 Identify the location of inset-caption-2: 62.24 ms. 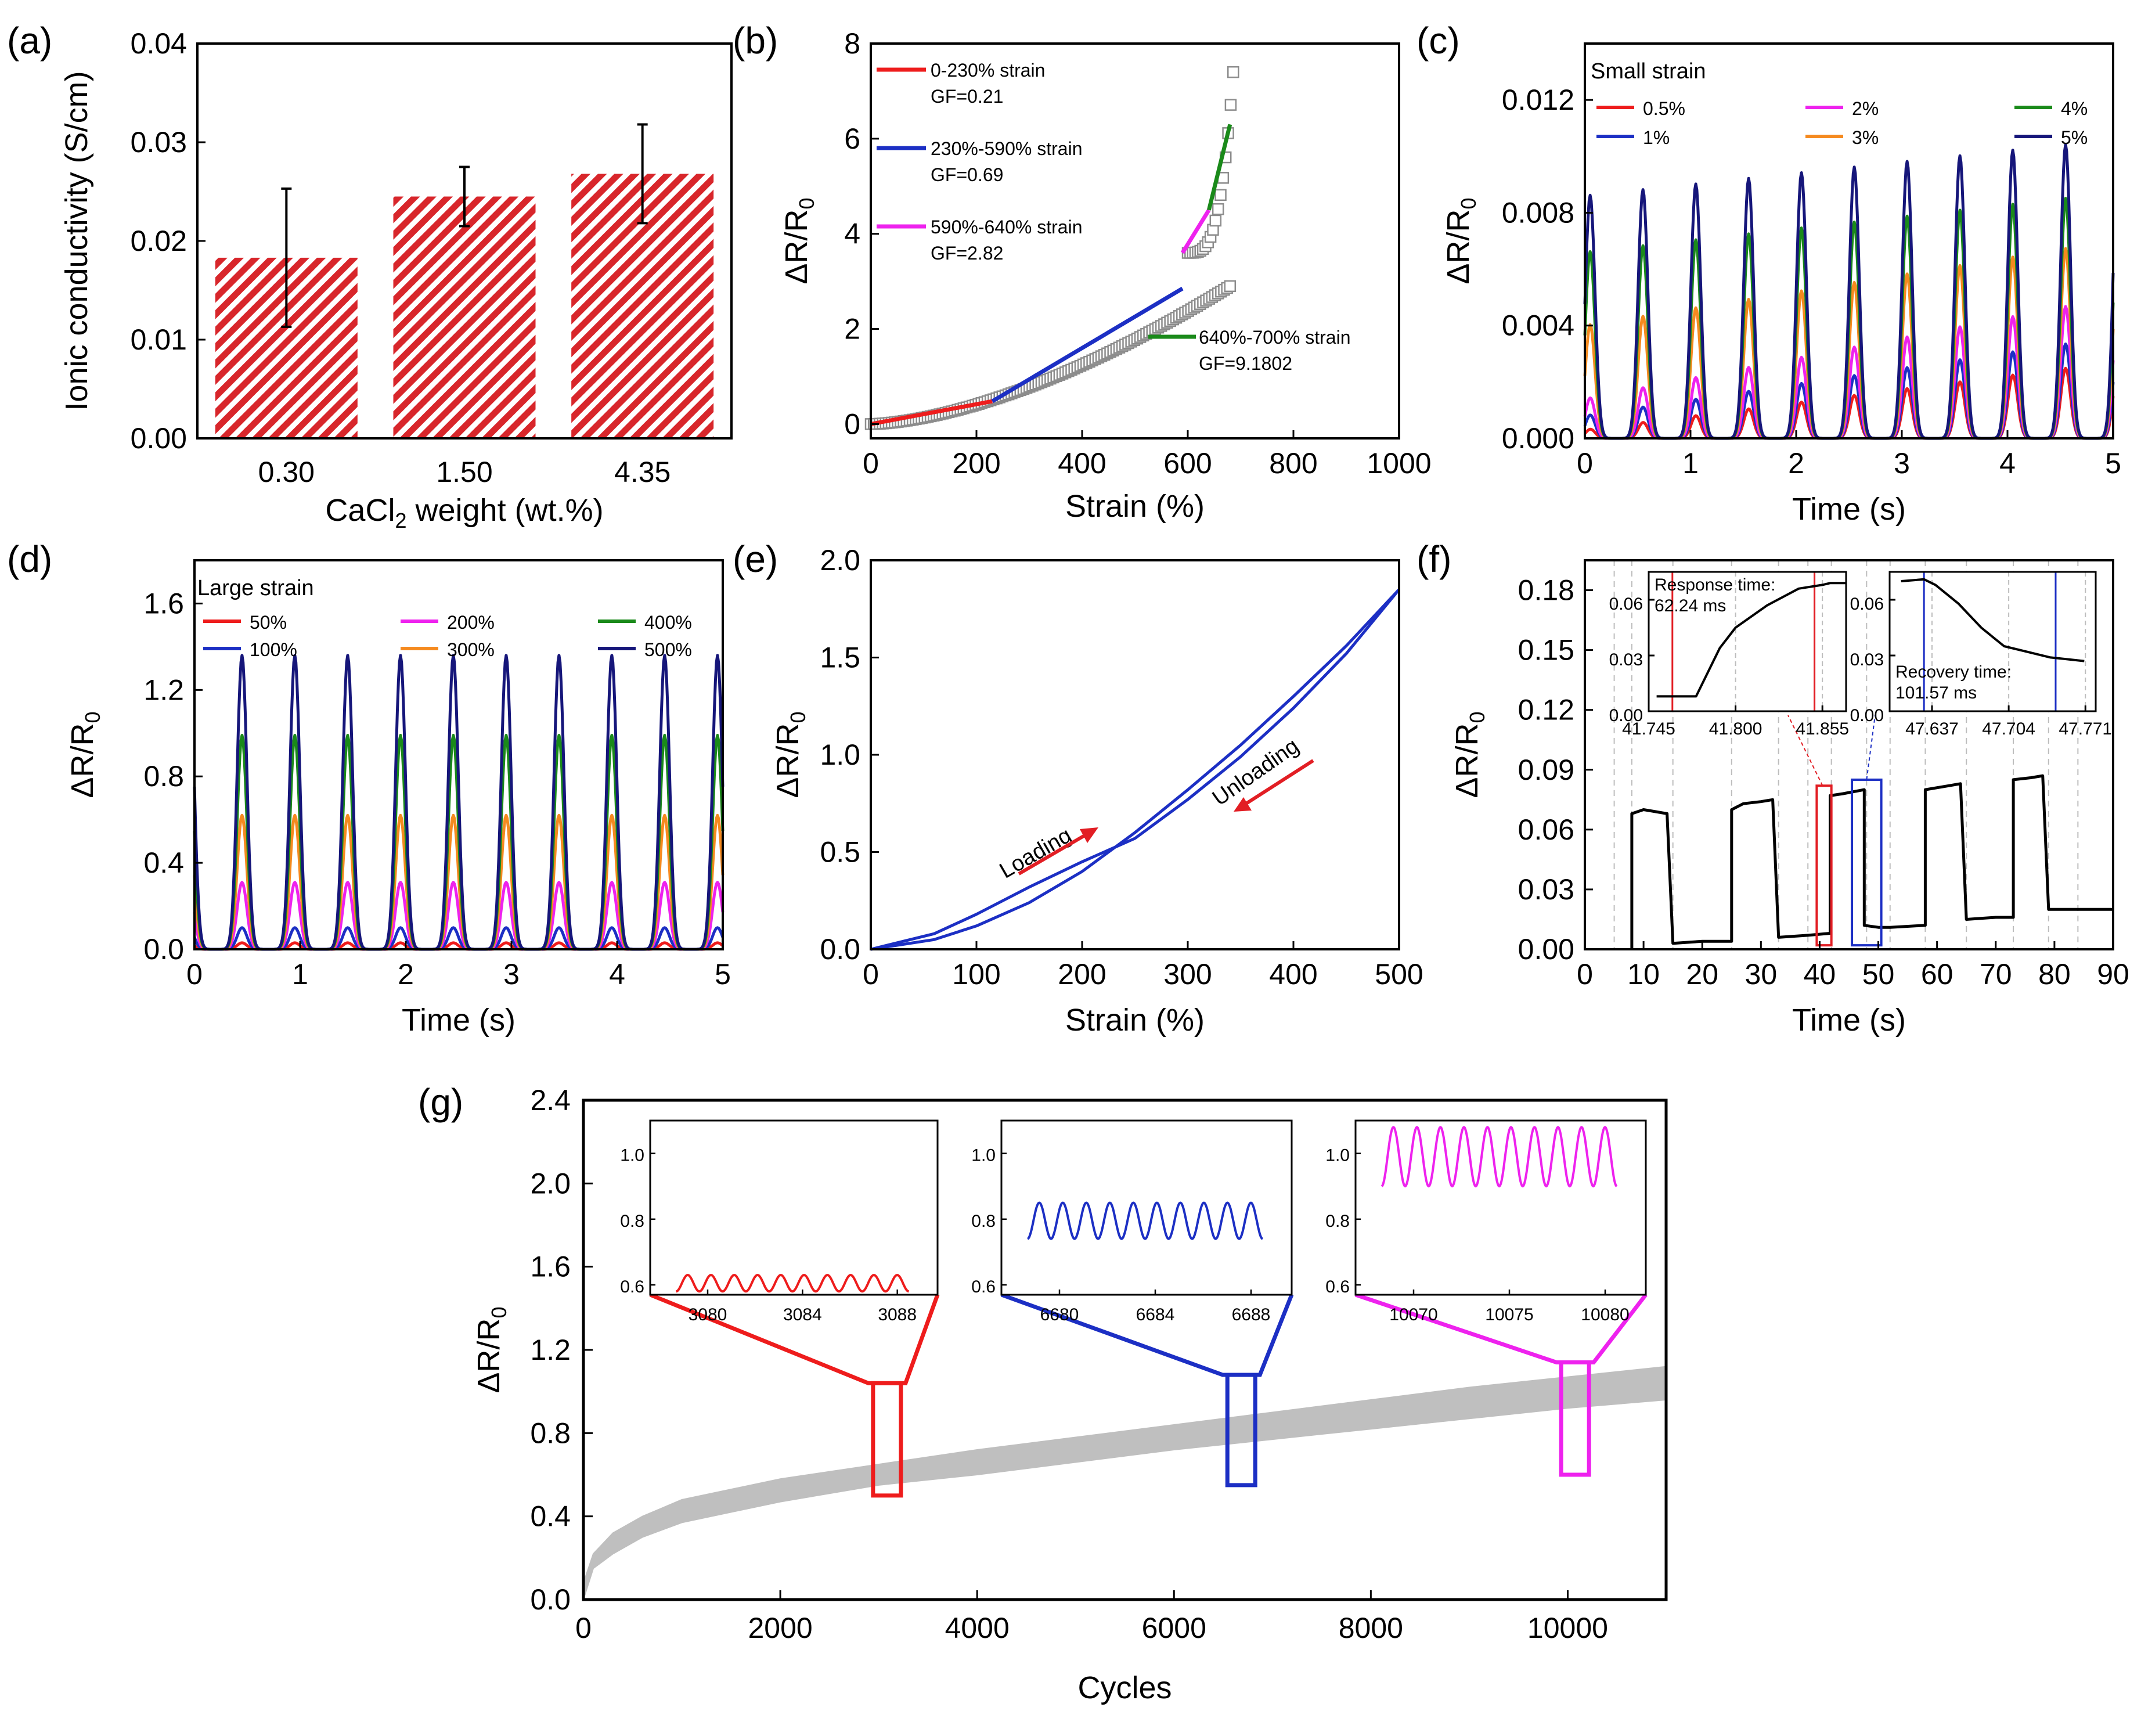
(1691, 605).